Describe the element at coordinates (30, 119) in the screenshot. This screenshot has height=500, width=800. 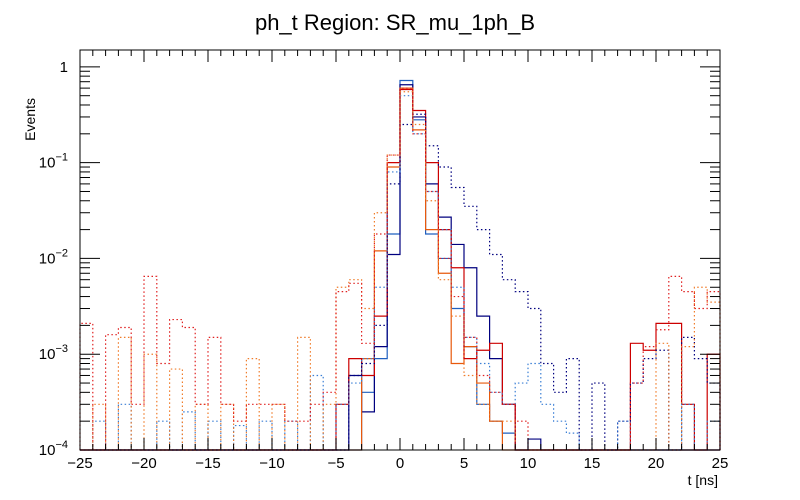
I see `y-axis-label: Events` at that location.